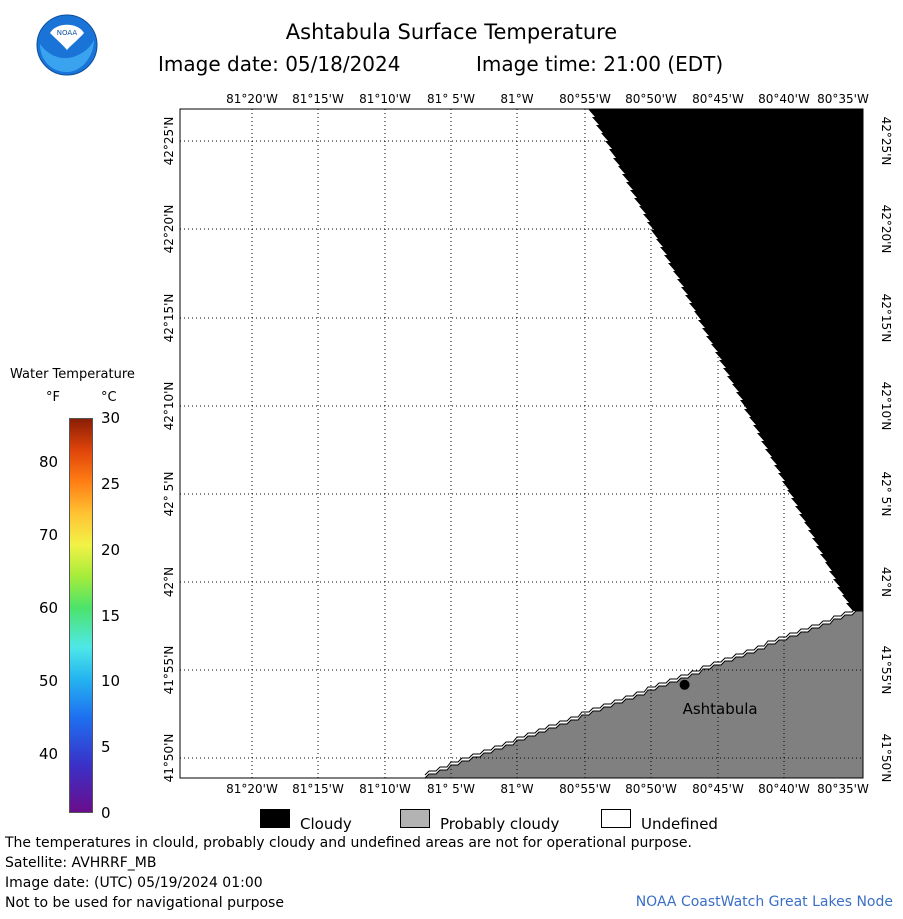  I want to click on city-label: Ashtabula, so click(720, 709).